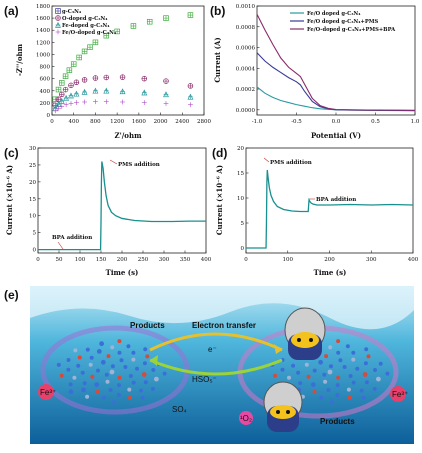 The image size is (422, 453). What do you see at coordinates (246, 28) in the screenshot?
I see `y-tick-label-b: 0.0008` at bounding box center [246, 28].